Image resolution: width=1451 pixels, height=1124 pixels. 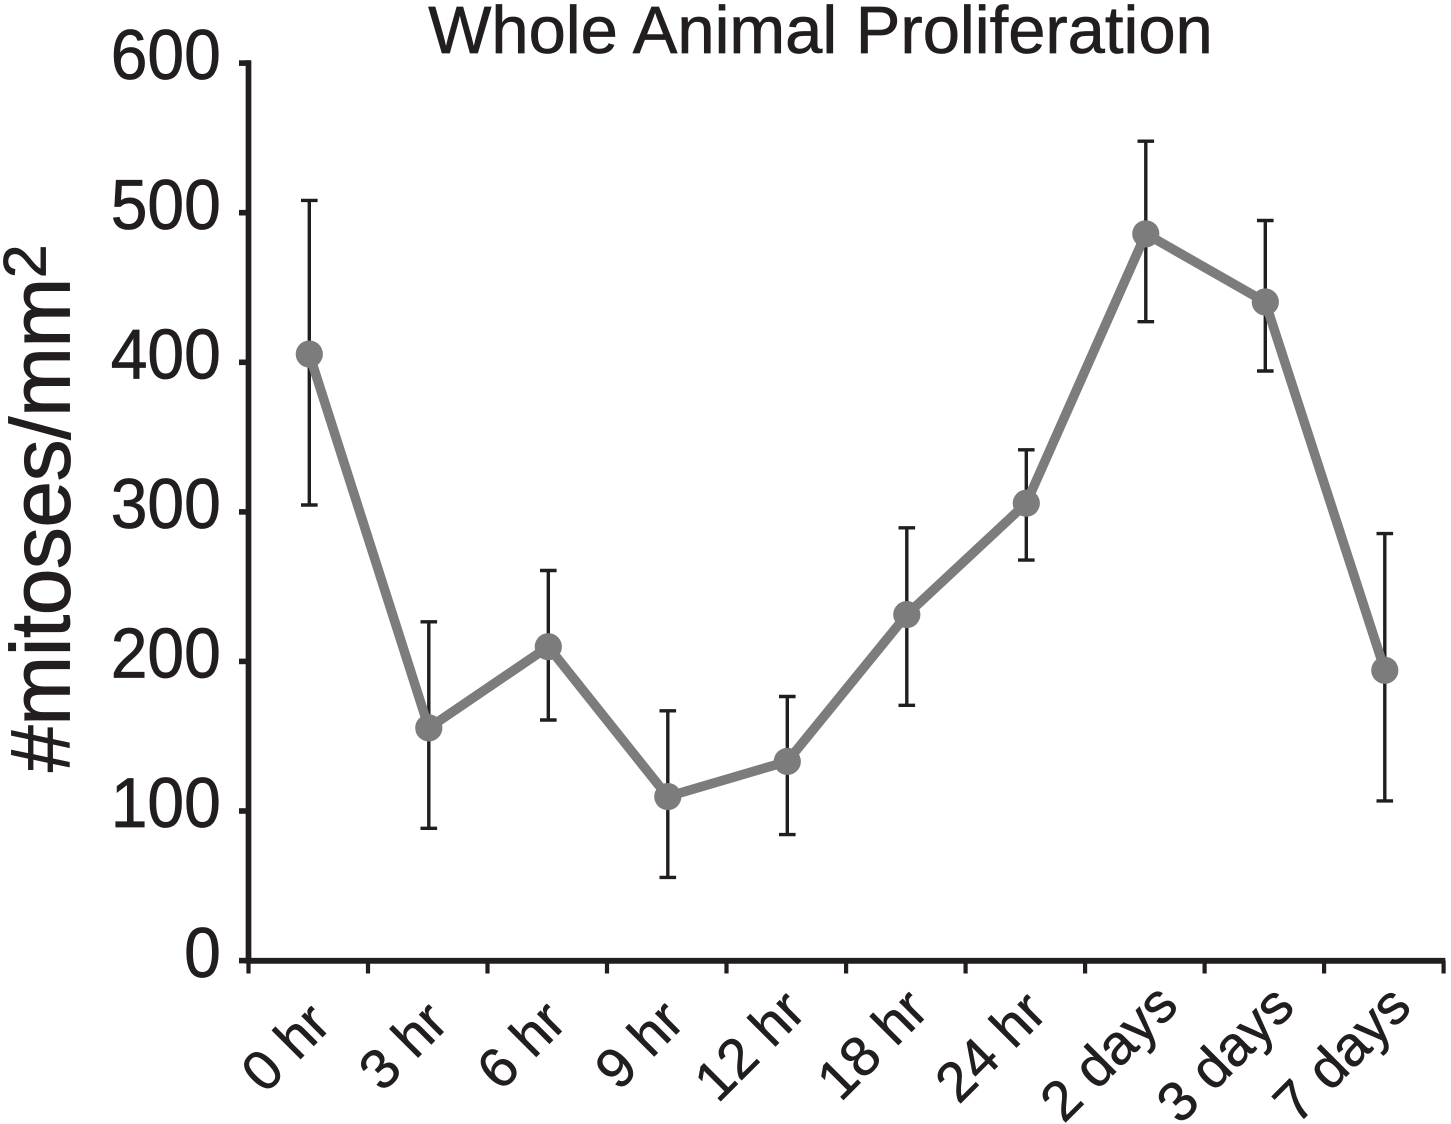 What do you see at coordinates (166, 654) in the screenshot?
I see `svg-text: 200` at bounding box center [166, 654].